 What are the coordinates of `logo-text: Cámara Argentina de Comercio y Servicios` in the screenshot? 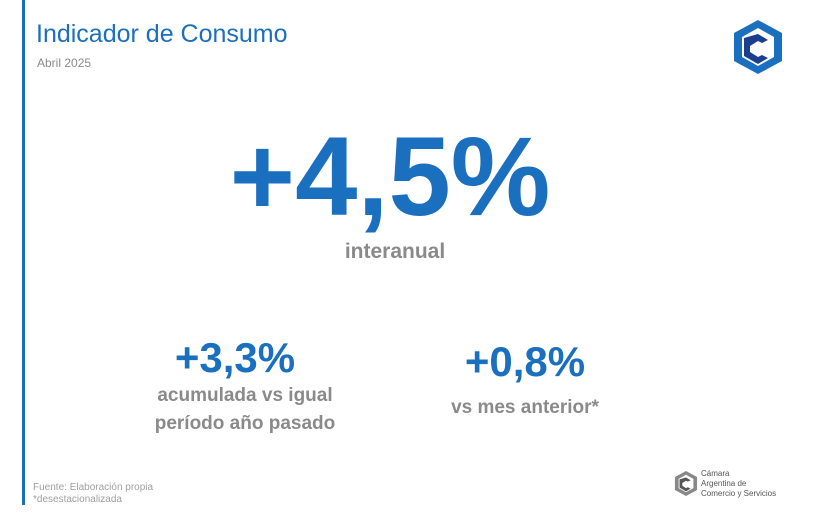 It's located at (738, 484).